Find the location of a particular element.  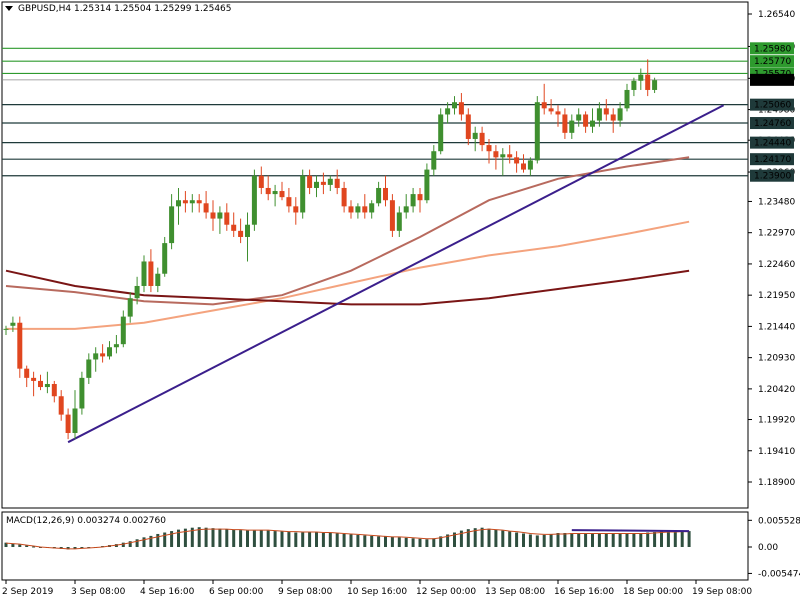

y-tick-label: 1.26540 is located at coordinates (776, 15).